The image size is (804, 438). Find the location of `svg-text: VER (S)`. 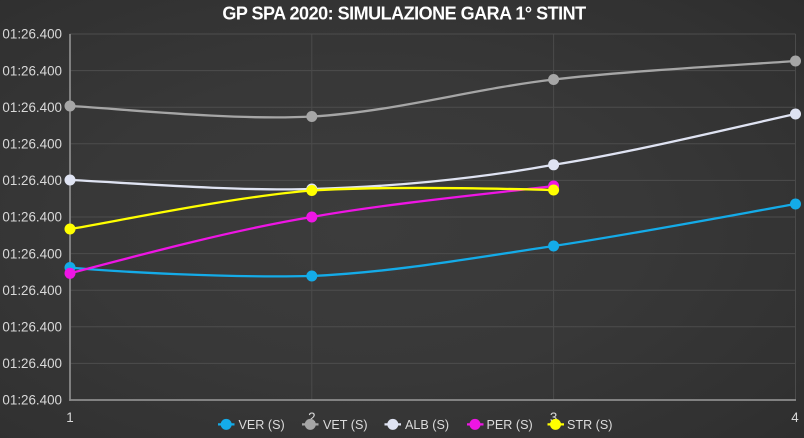

svg-text: VER (S) is located at coordinates (262, 425).